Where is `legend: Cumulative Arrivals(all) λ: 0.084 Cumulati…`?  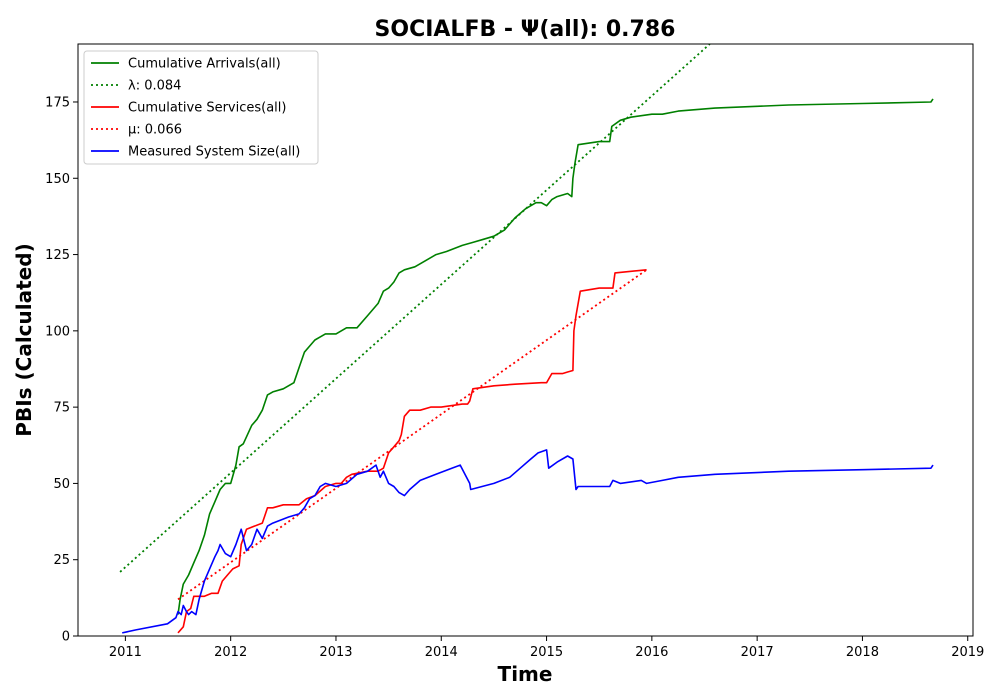
legend: Cumulative Arrivals(all) λ: 0.084 Cumulati… is located at coordinates (201, 107).